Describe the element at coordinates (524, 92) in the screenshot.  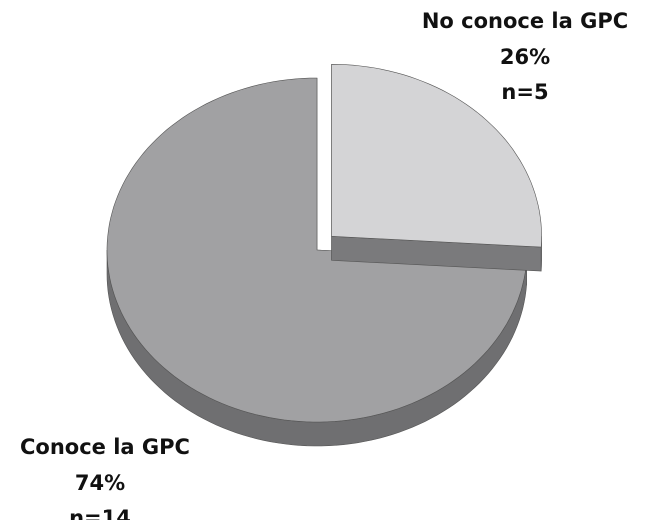
I see `count-label: n=5` at that location.